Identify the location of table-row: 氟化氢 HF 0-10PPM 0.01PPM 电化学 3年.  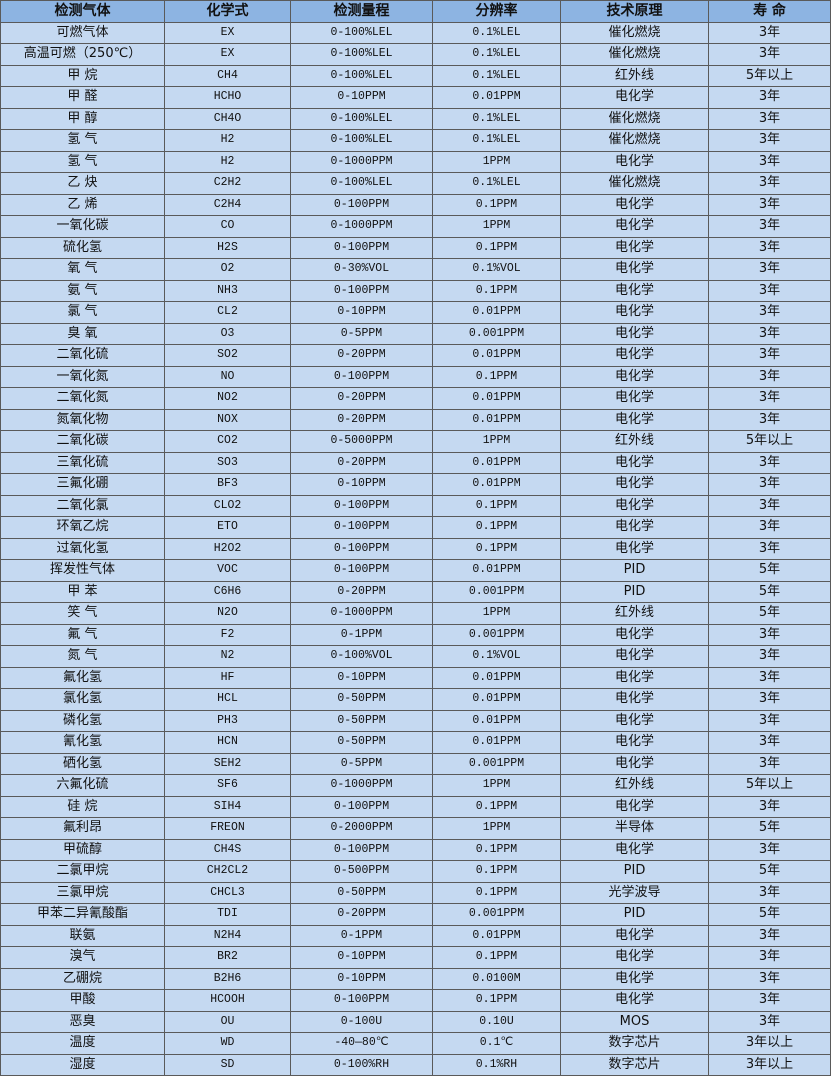
(415, 677).